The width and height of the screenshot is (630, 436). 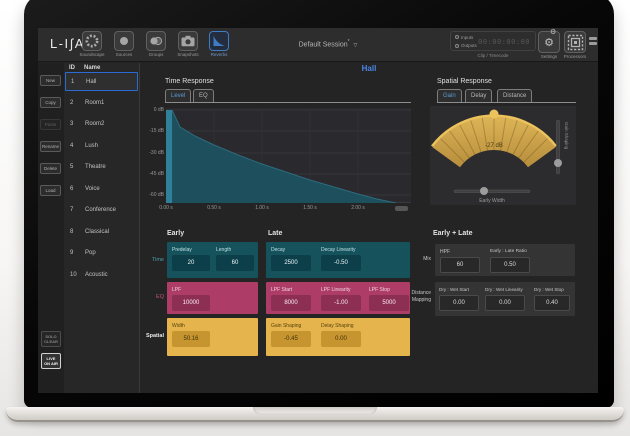 I want to click on tab-level: Level, so click(x=178, y=95).